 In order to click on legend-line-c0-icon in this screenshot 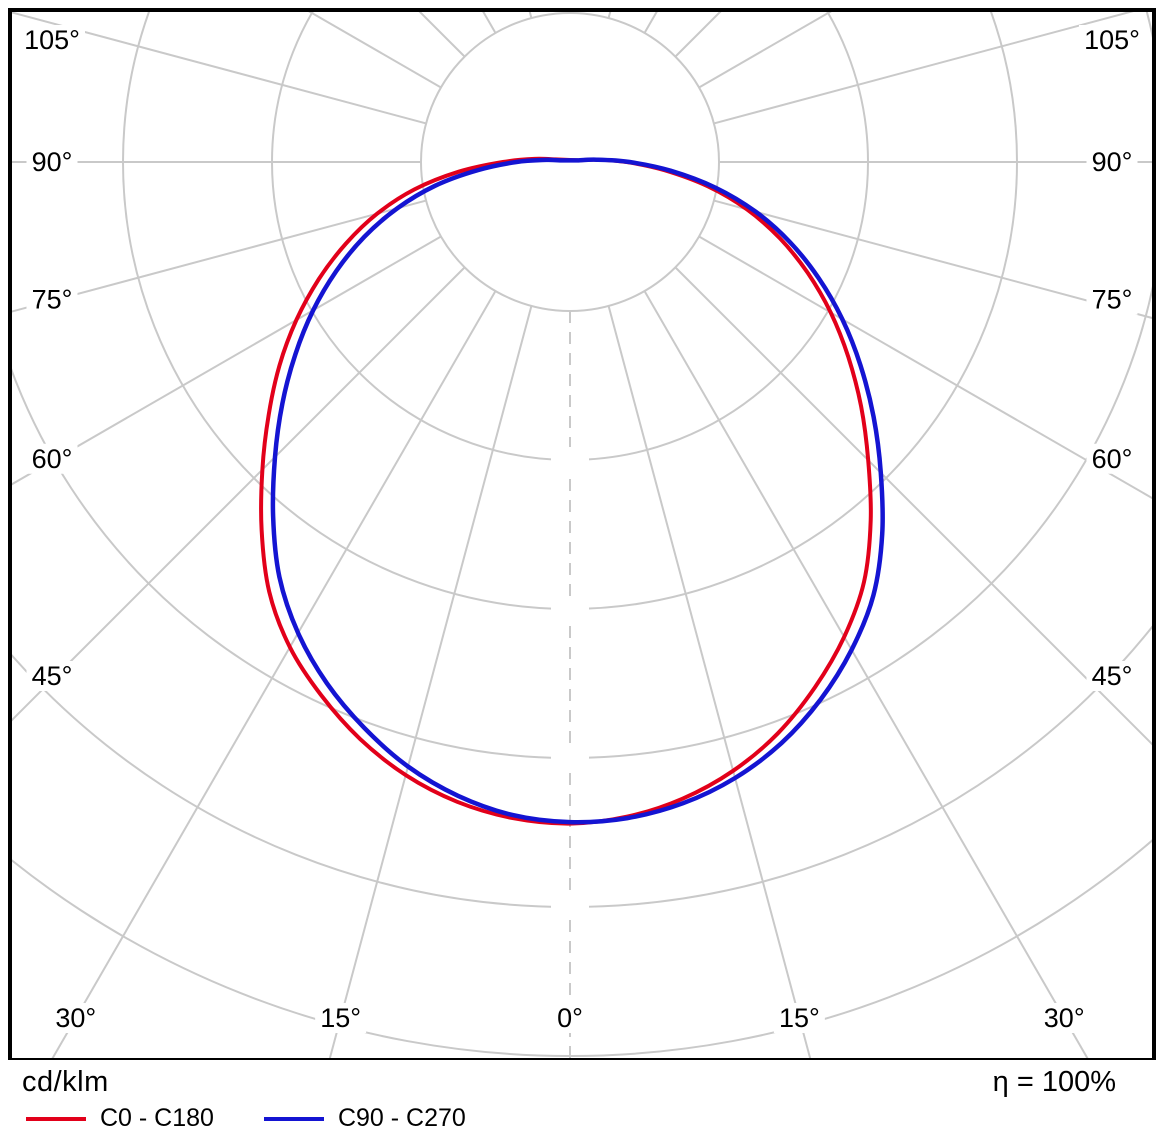, I will do `click(56, 1118)`.